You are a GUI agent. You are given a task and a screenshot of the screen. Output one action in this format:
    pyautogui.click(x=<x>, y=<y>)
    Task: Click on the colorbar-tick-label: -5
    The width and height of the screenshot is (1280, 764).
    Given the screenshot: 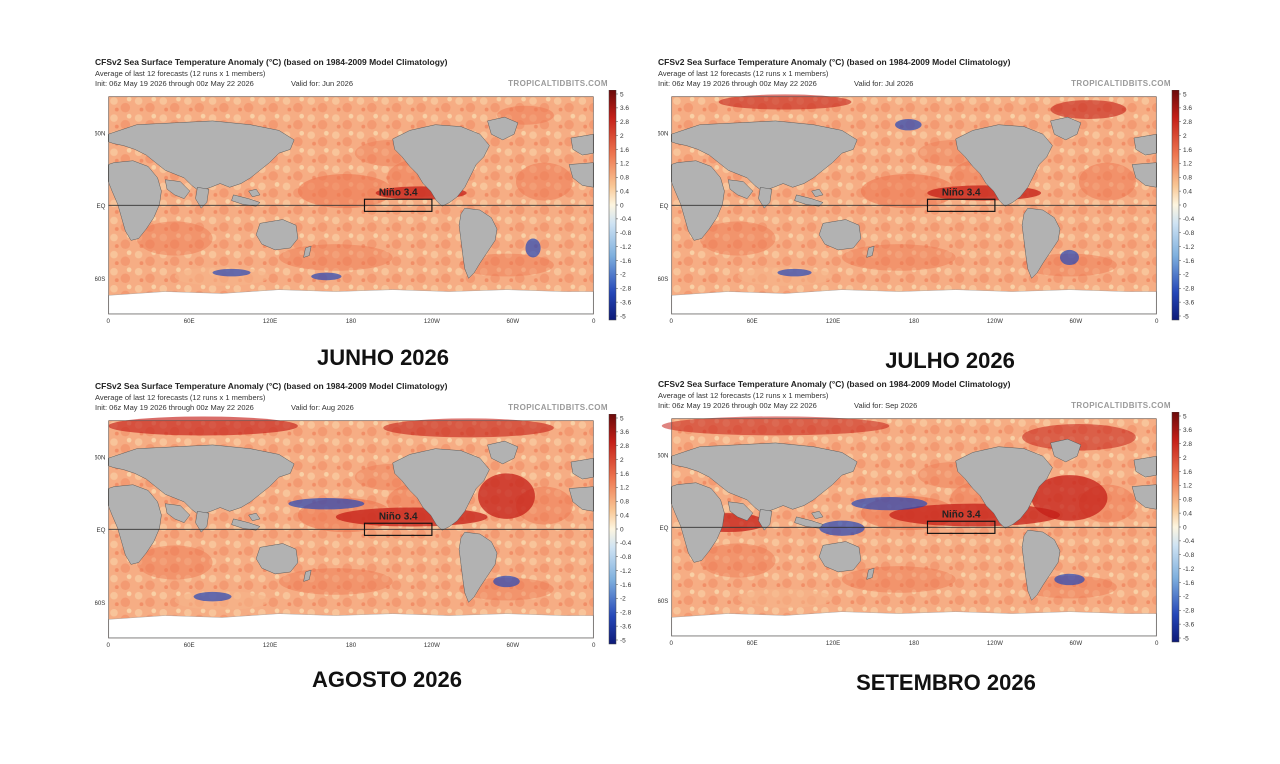 What is the action you would take?
    pyautogui.click(x=1186, y=316)
    